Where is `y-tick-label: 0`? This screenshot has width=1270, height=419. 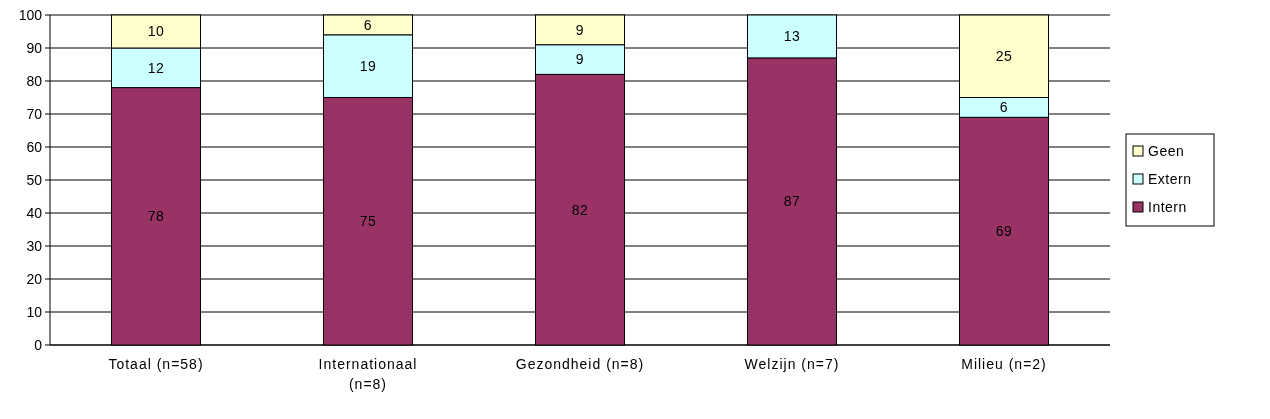 y-tick-label: 0 is located at coordinates (38, 344).